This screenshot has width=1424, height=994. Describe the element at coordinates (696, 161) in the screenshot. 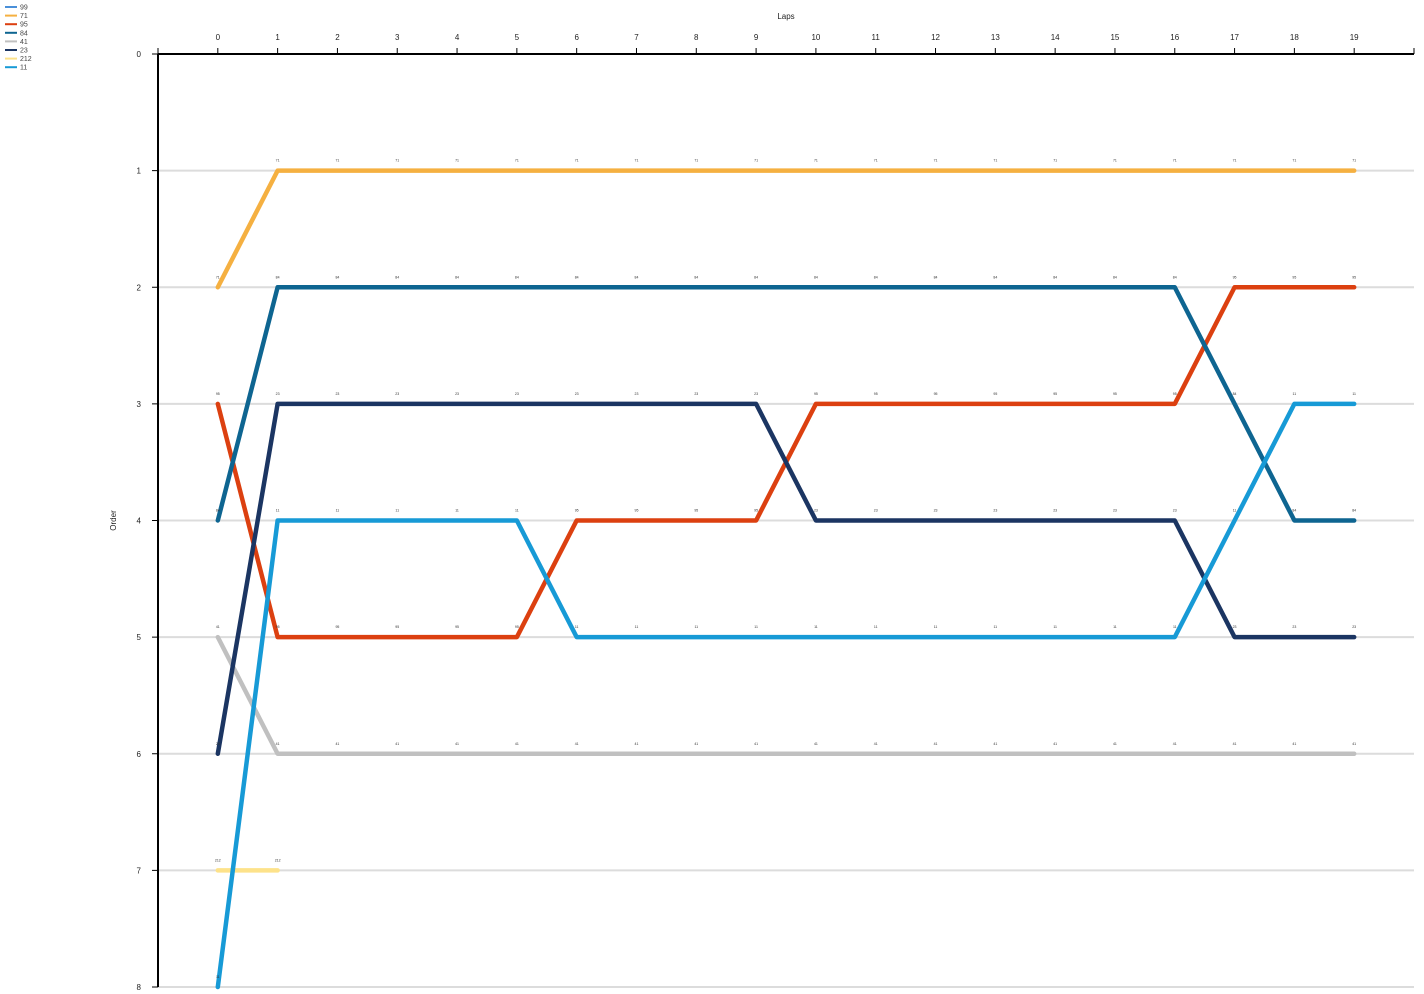

I see `point-label-71-8: 71` at that location.